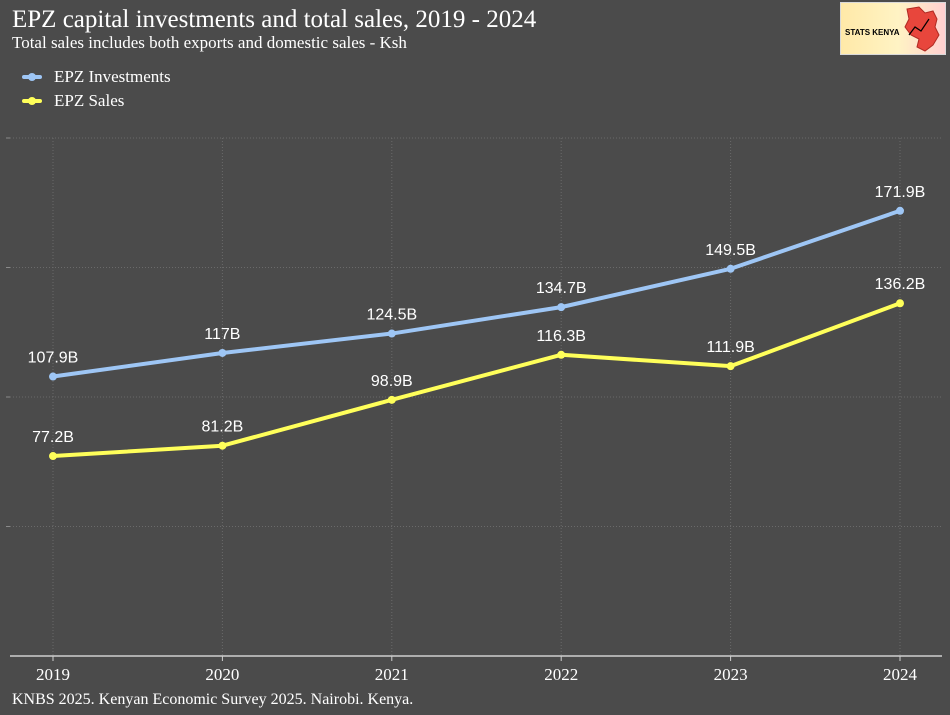  What do you see at coordinates (392, 381) in the screenshot?
I see `data-label: 98.9B` at bounding box center [392, 381].